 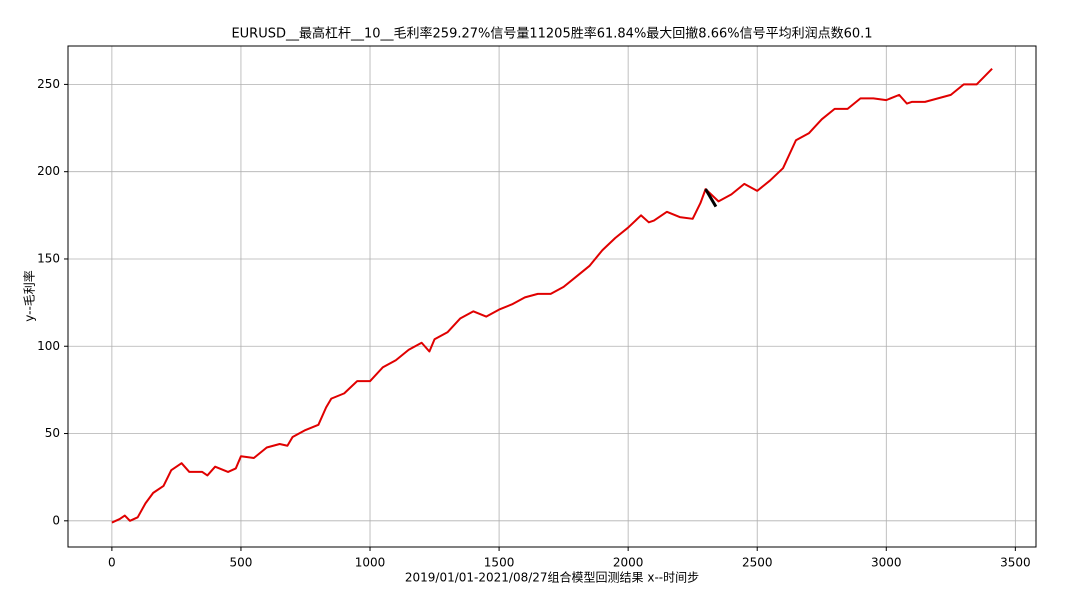 What do you see at coordinates (711, 198) in the screenshot?
I see `line-series` at bounding box center [711, 198].